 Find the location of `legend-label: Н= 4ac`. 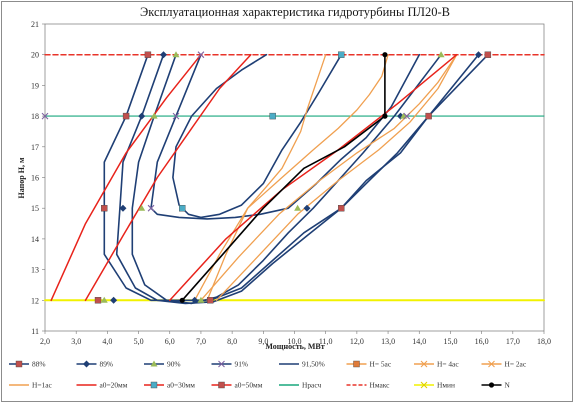

legend-label: Н= 4ac is located at coordinates (448, 364).